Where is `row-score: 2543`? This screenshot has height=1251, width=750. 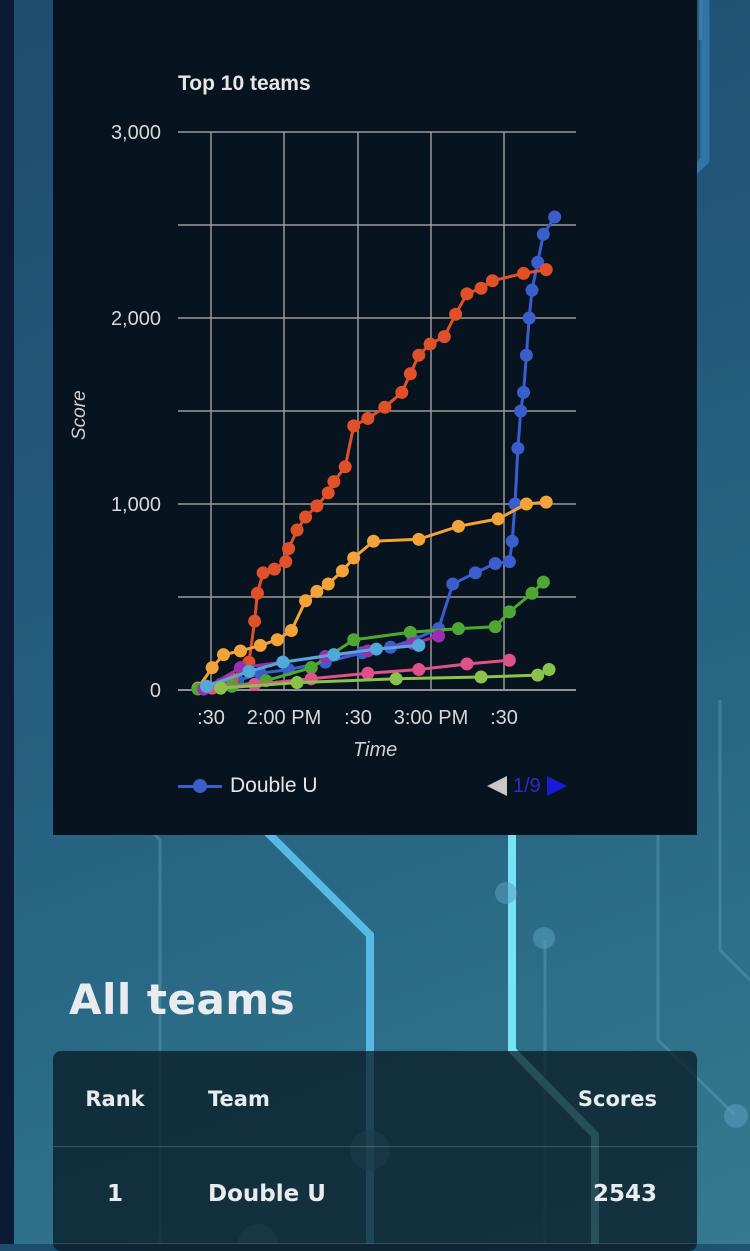 row-score: 2543 is located at coordinates (624, 1194).